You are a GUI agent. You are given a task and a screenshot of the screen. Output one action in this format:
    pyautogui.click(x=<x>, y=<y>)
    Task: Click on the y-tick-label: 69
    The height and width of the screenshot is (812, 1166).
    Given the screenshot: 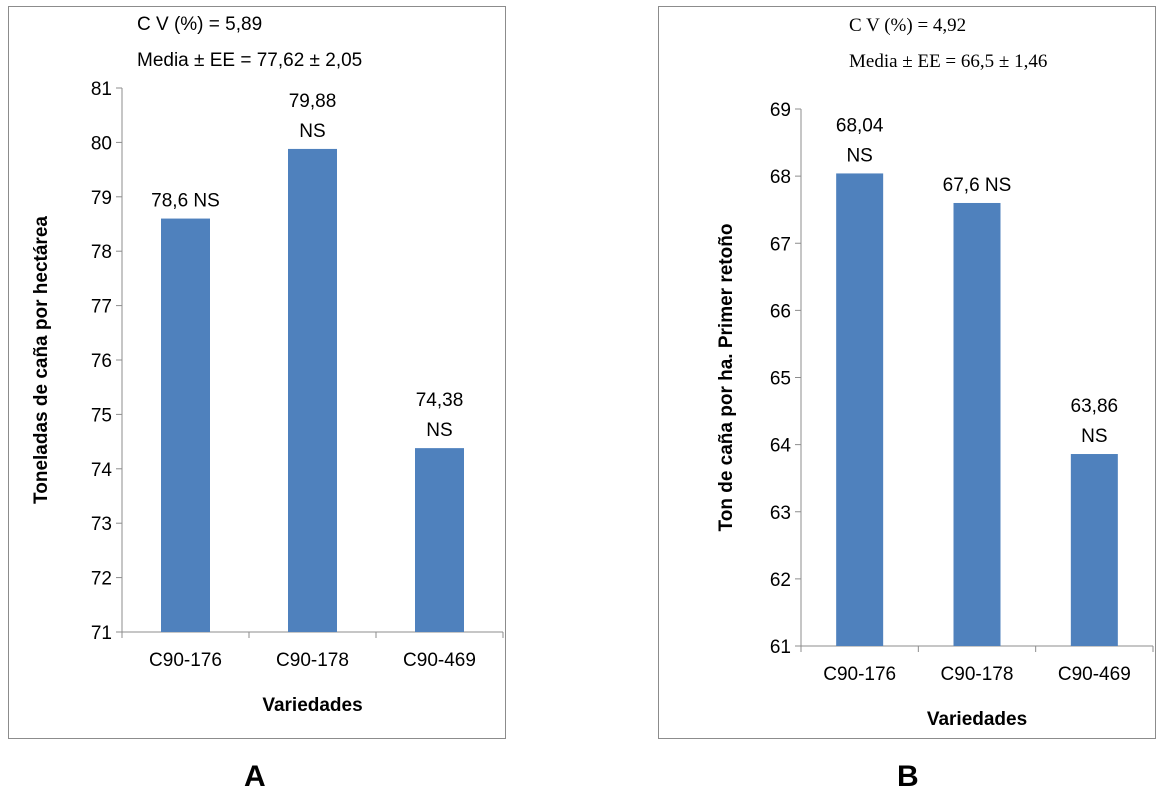 What is the action you would take?
    pyautogui.click(x=780, y=110)
    